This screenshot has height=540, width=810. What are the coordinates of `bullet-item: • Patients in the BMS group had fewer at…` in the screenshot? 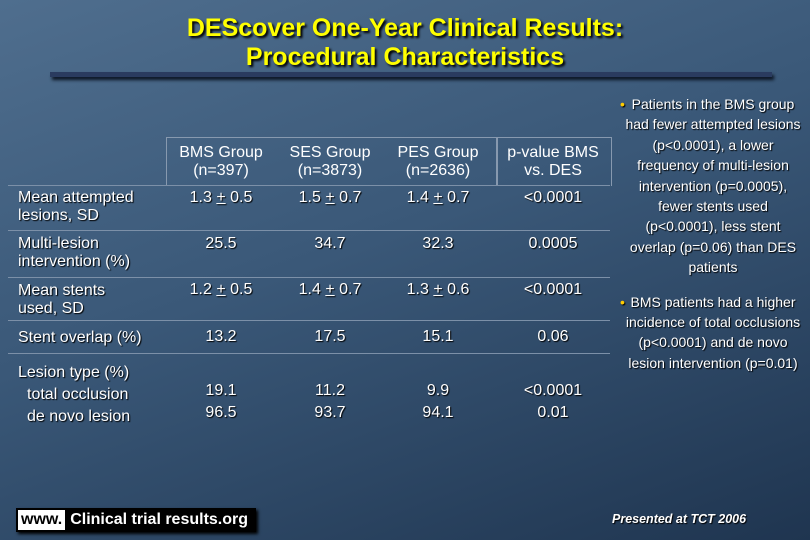 It's located at (707, 186).